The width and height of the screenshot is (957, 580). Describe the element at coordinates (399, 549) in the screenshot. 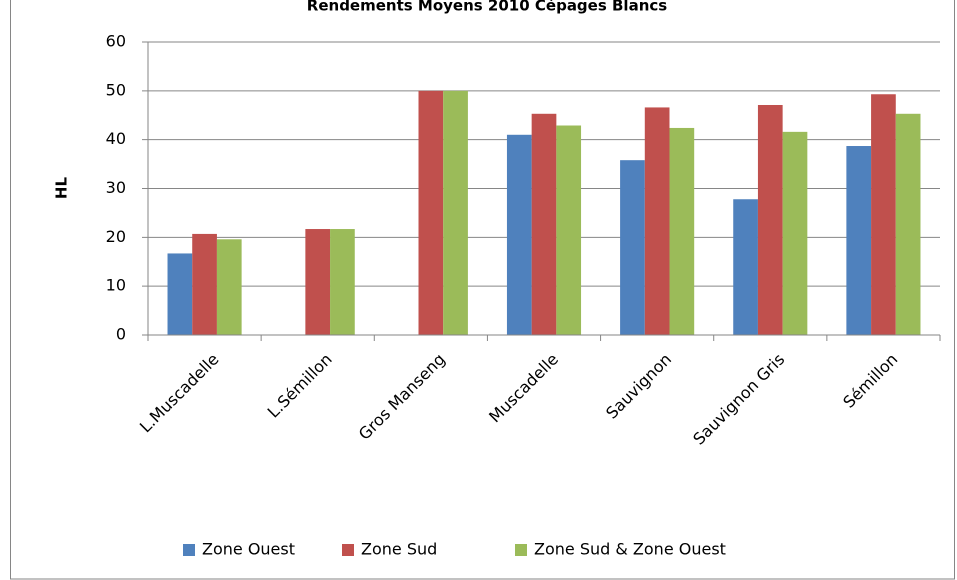

I see `legend-label: Zone Sud` at that location.